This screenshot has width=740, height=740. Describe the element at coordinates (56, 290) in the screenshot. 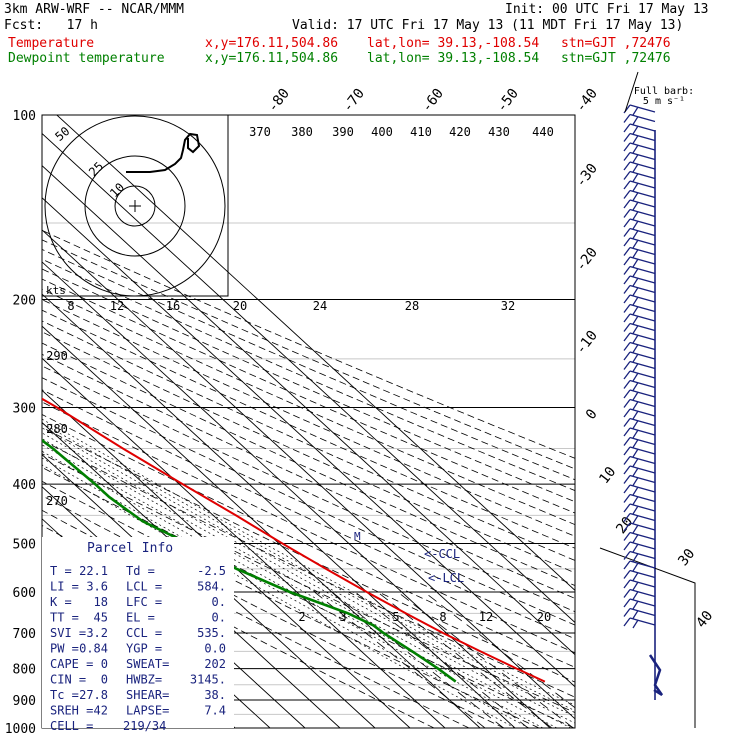

I see `hodograph-unit: kts` at that location.